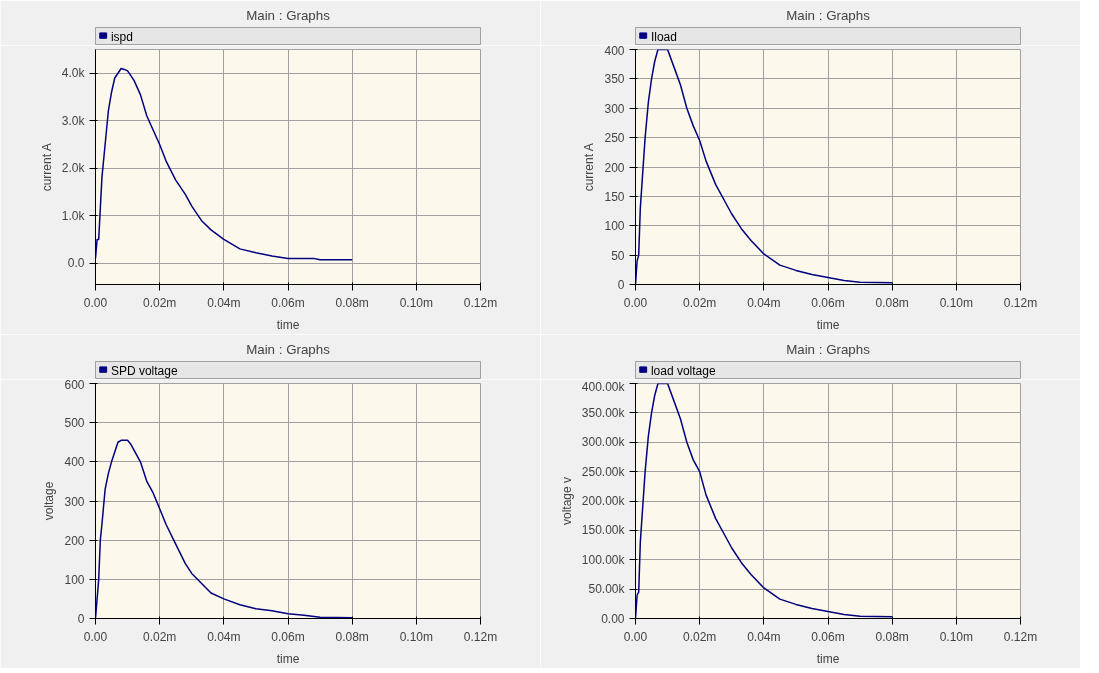  I want to click on legend-label: ispd, so click(121, 36).